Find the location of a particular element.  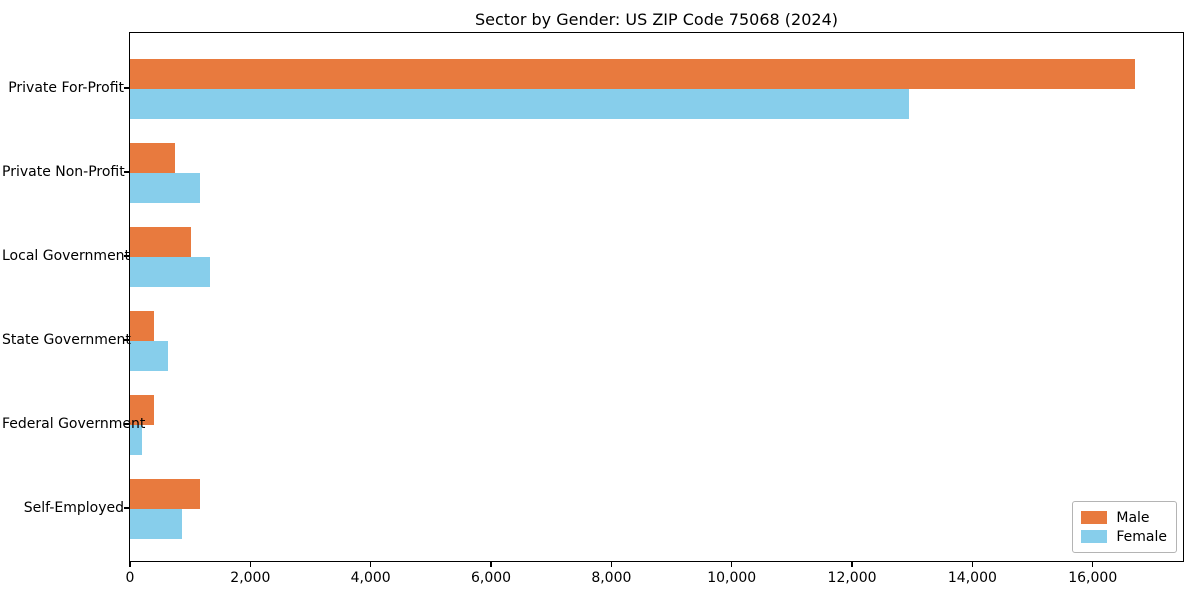

y-tick-label: Local Government is located at coordinates (66, 256).